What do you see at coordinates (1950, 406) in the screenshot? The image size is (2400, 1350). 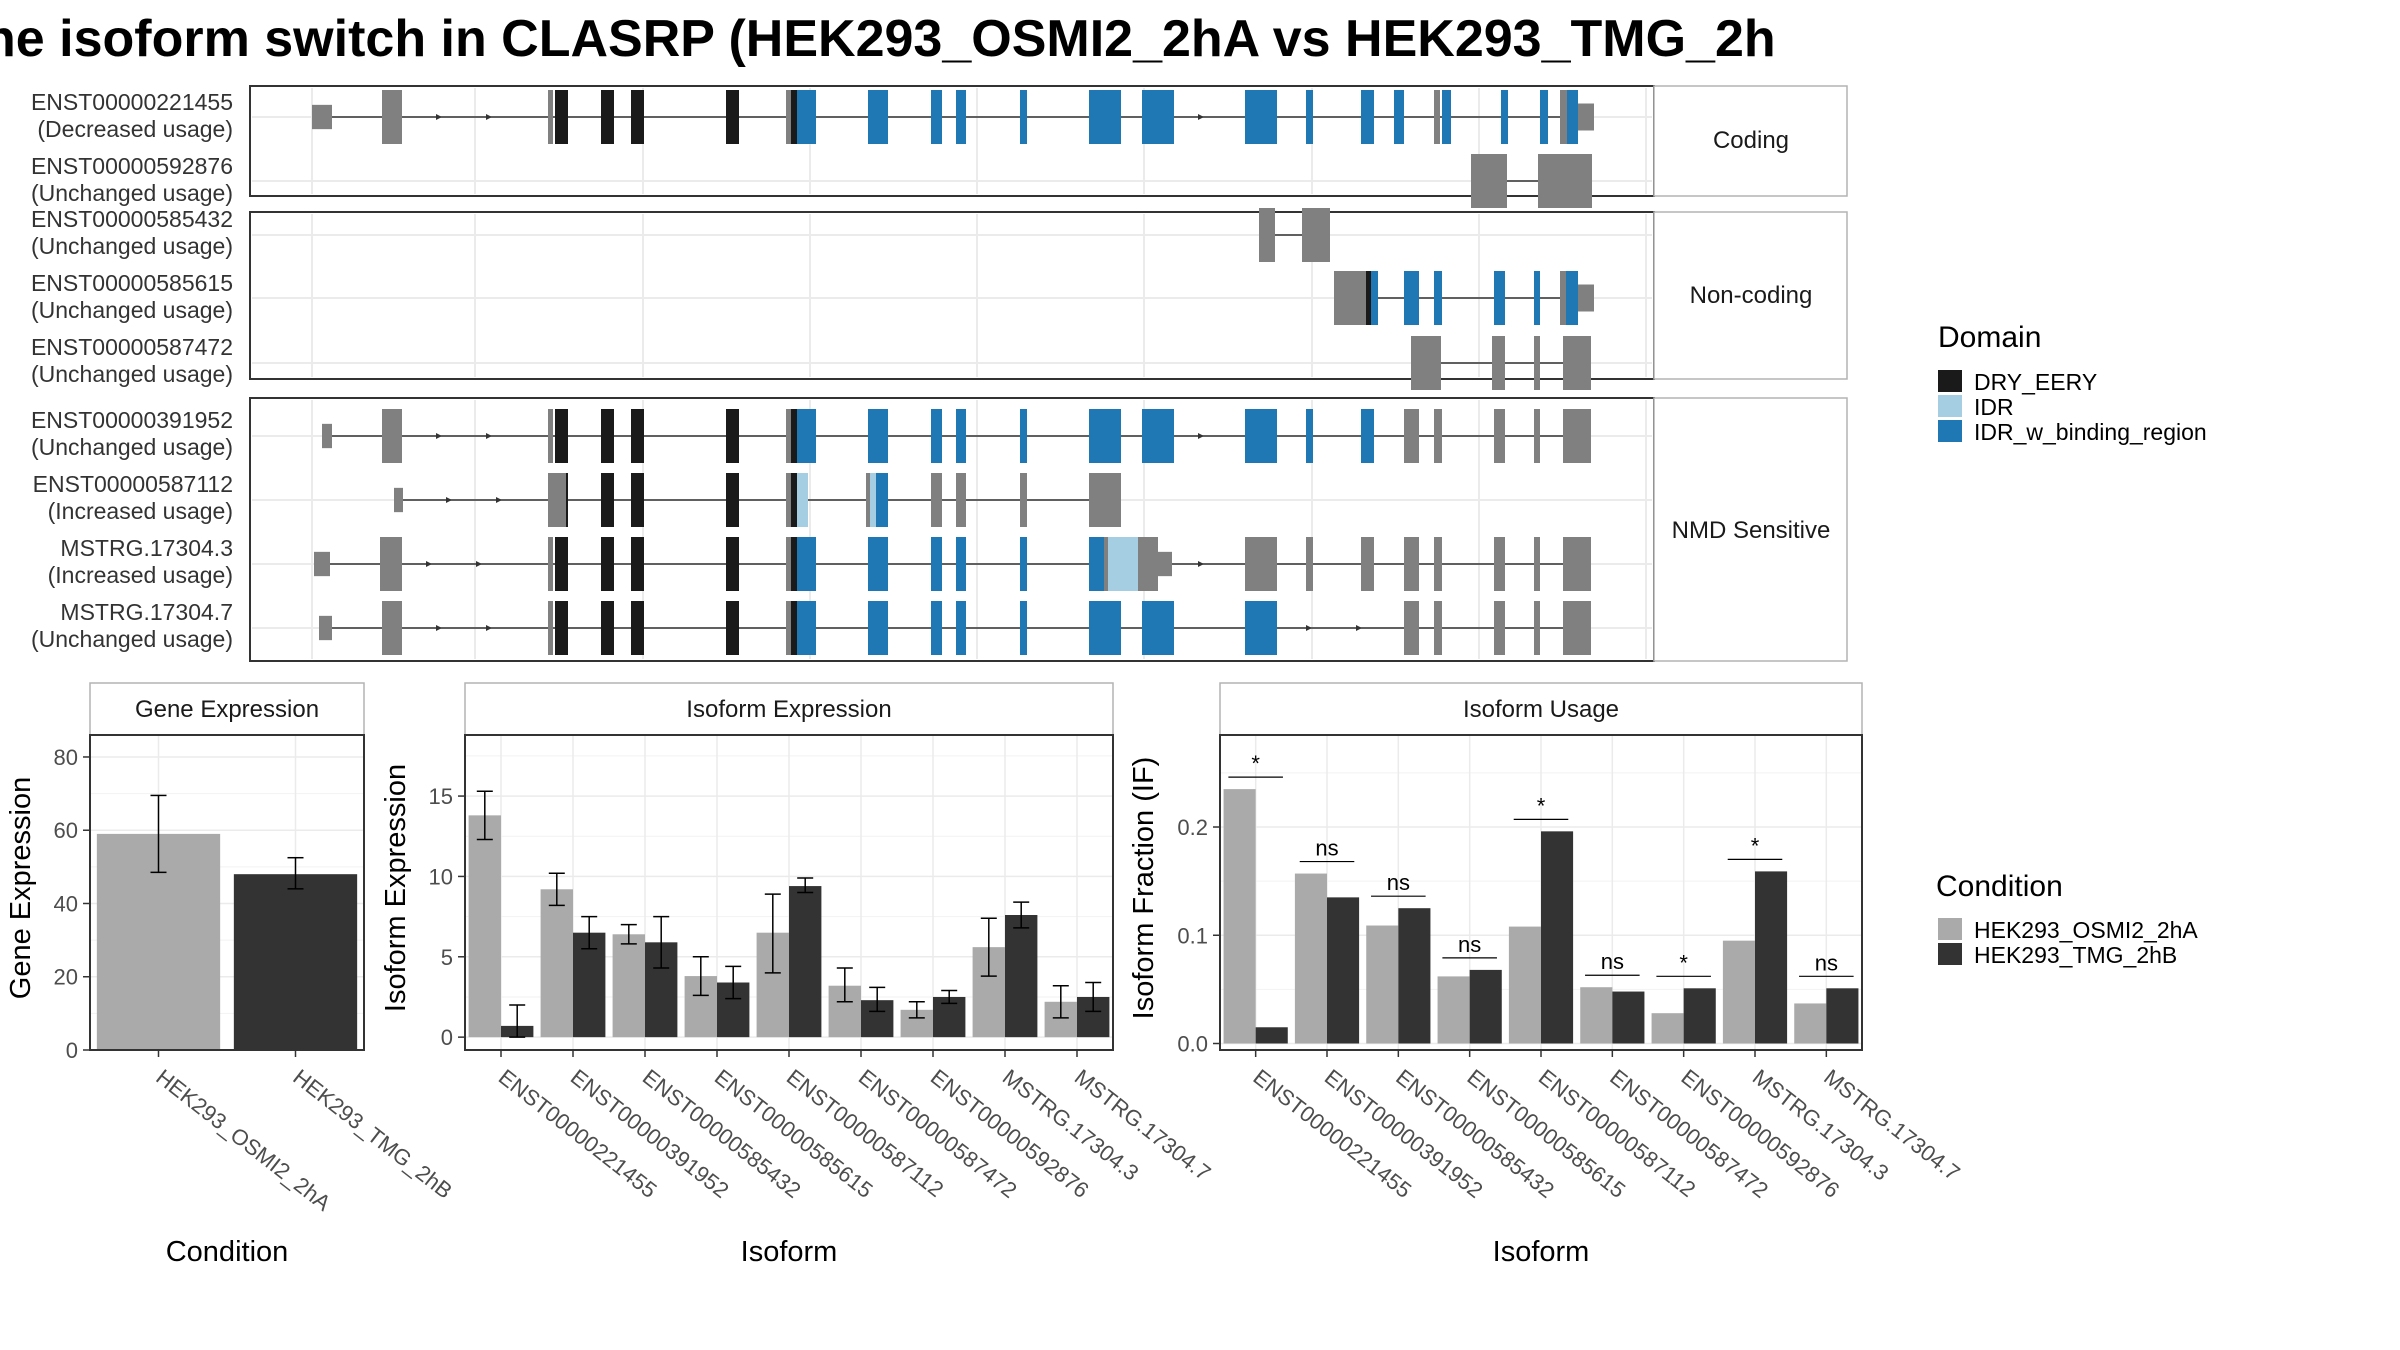 I see `legend-key-idr` at bounding box center [1950, 406].